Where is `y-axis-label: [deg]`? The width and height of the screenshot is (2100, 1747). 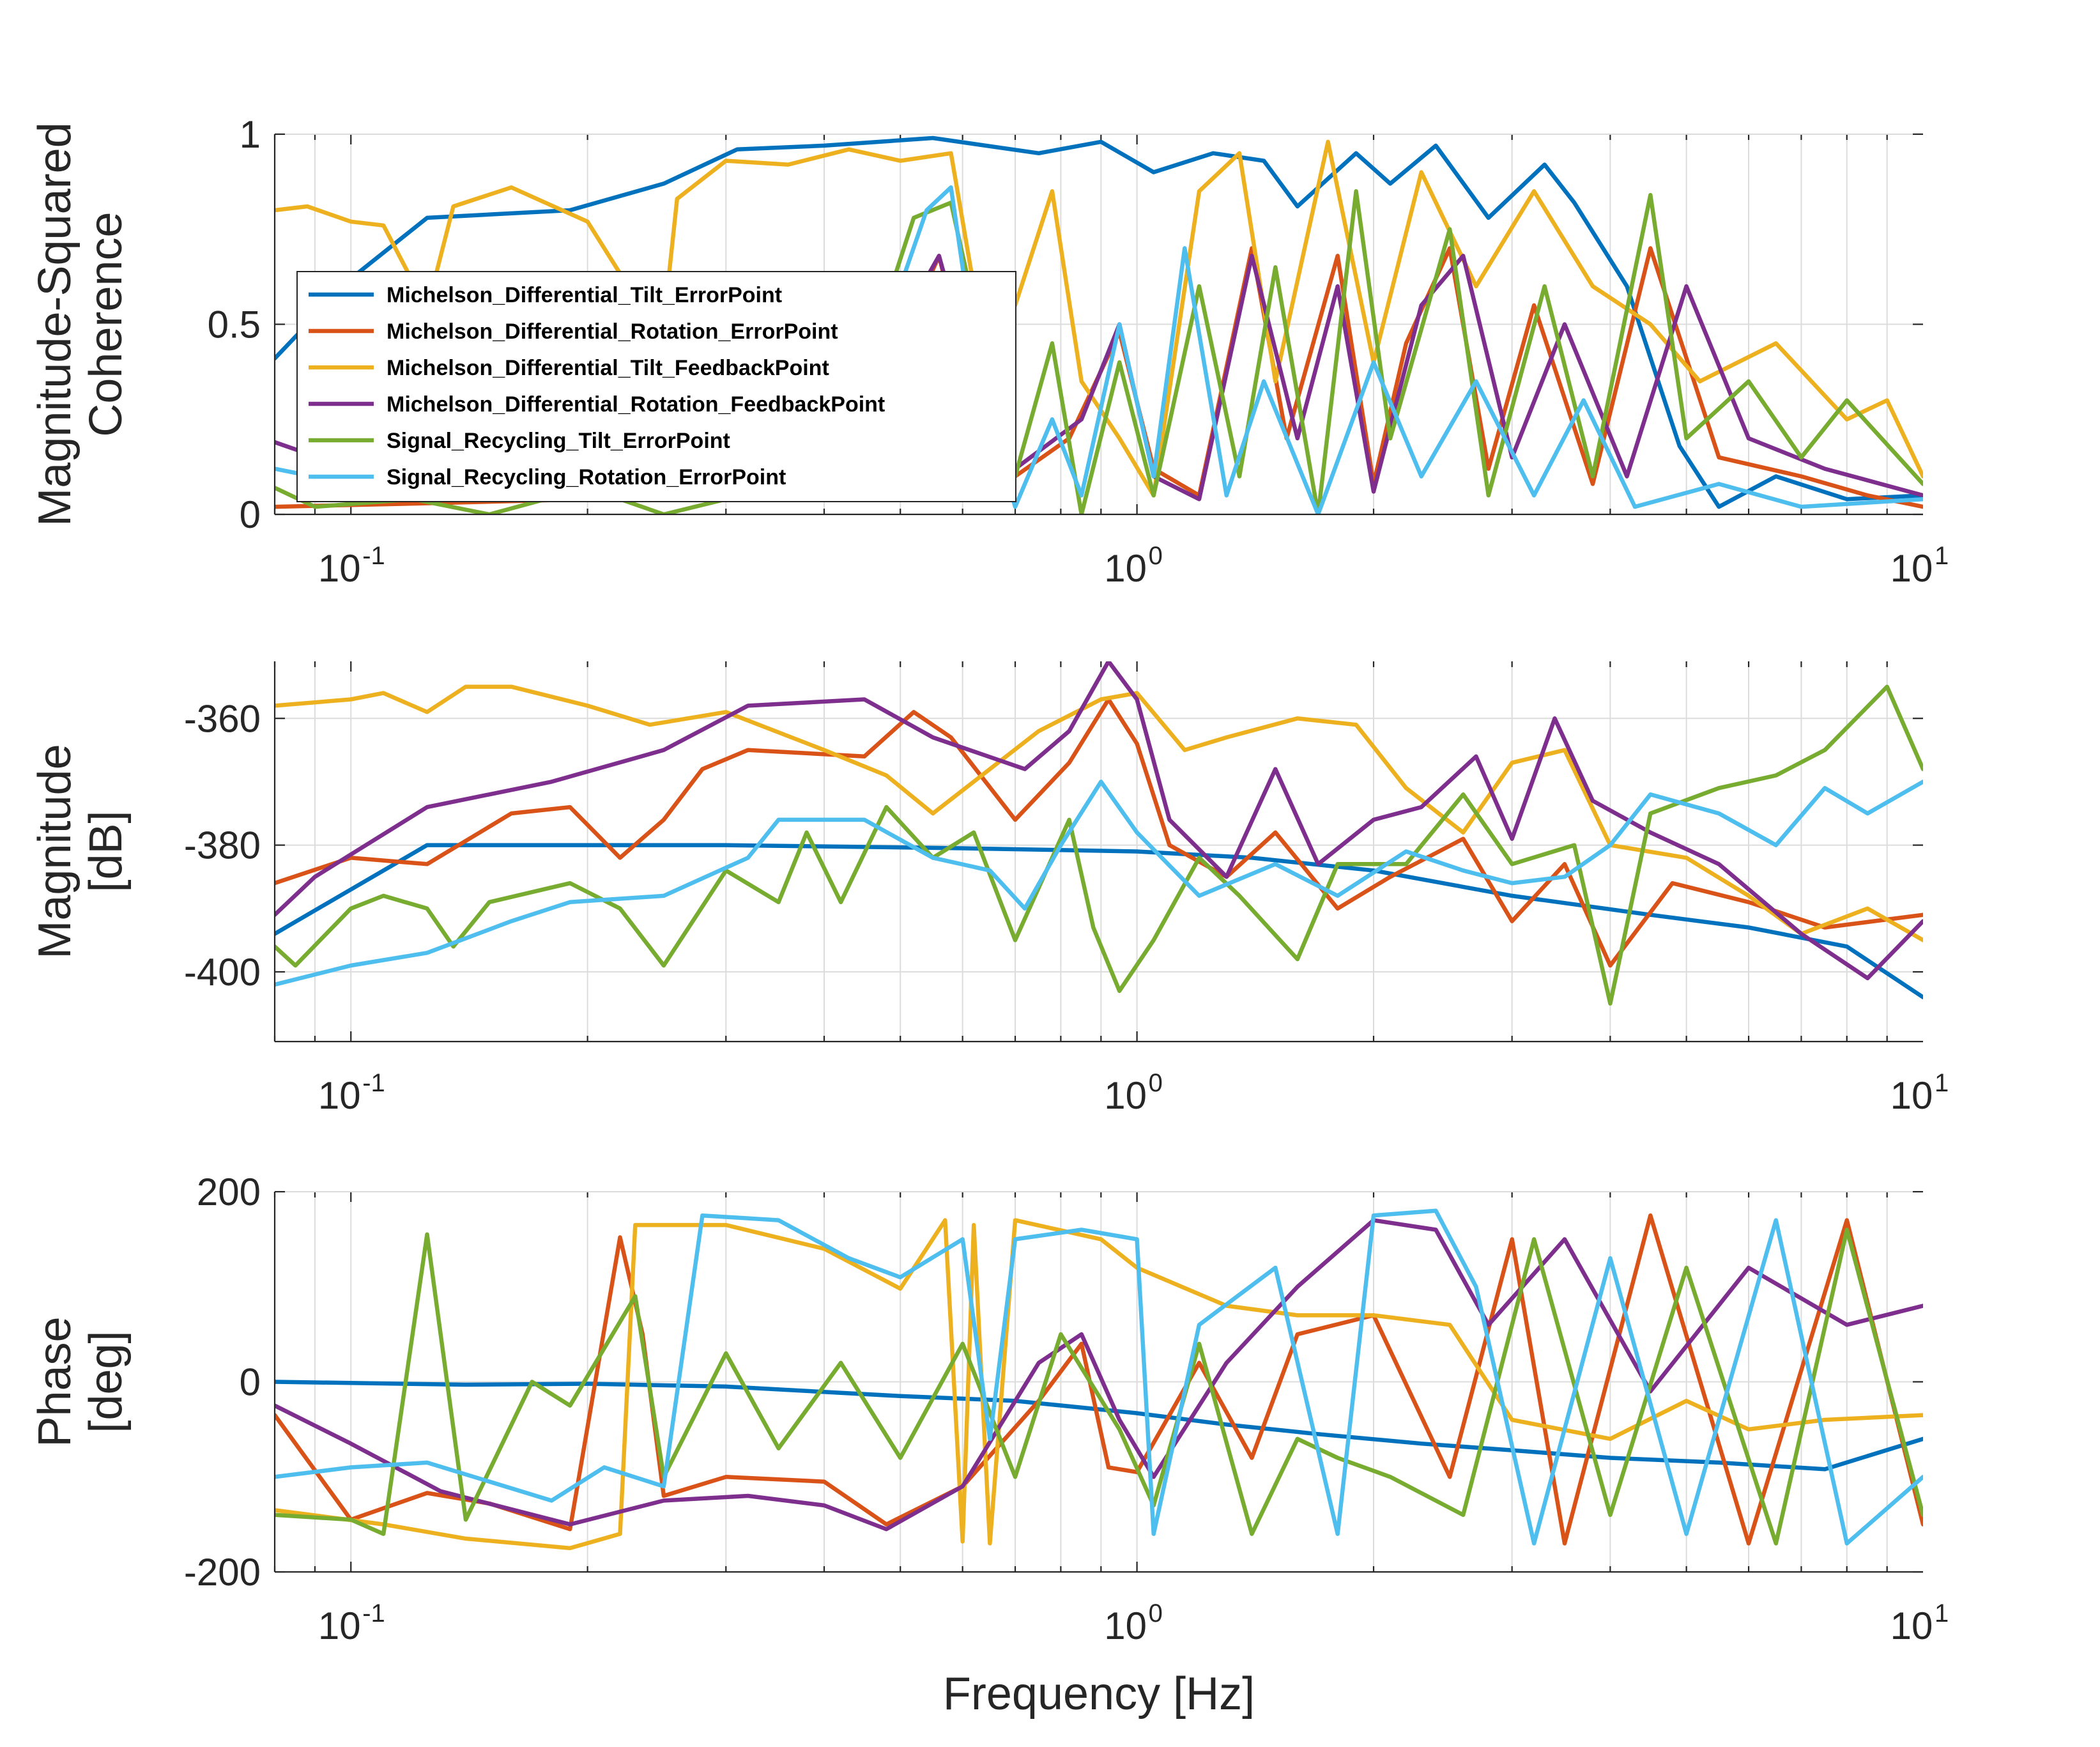 y-axis-label: [deg] is located at coordinates (106, 1381).